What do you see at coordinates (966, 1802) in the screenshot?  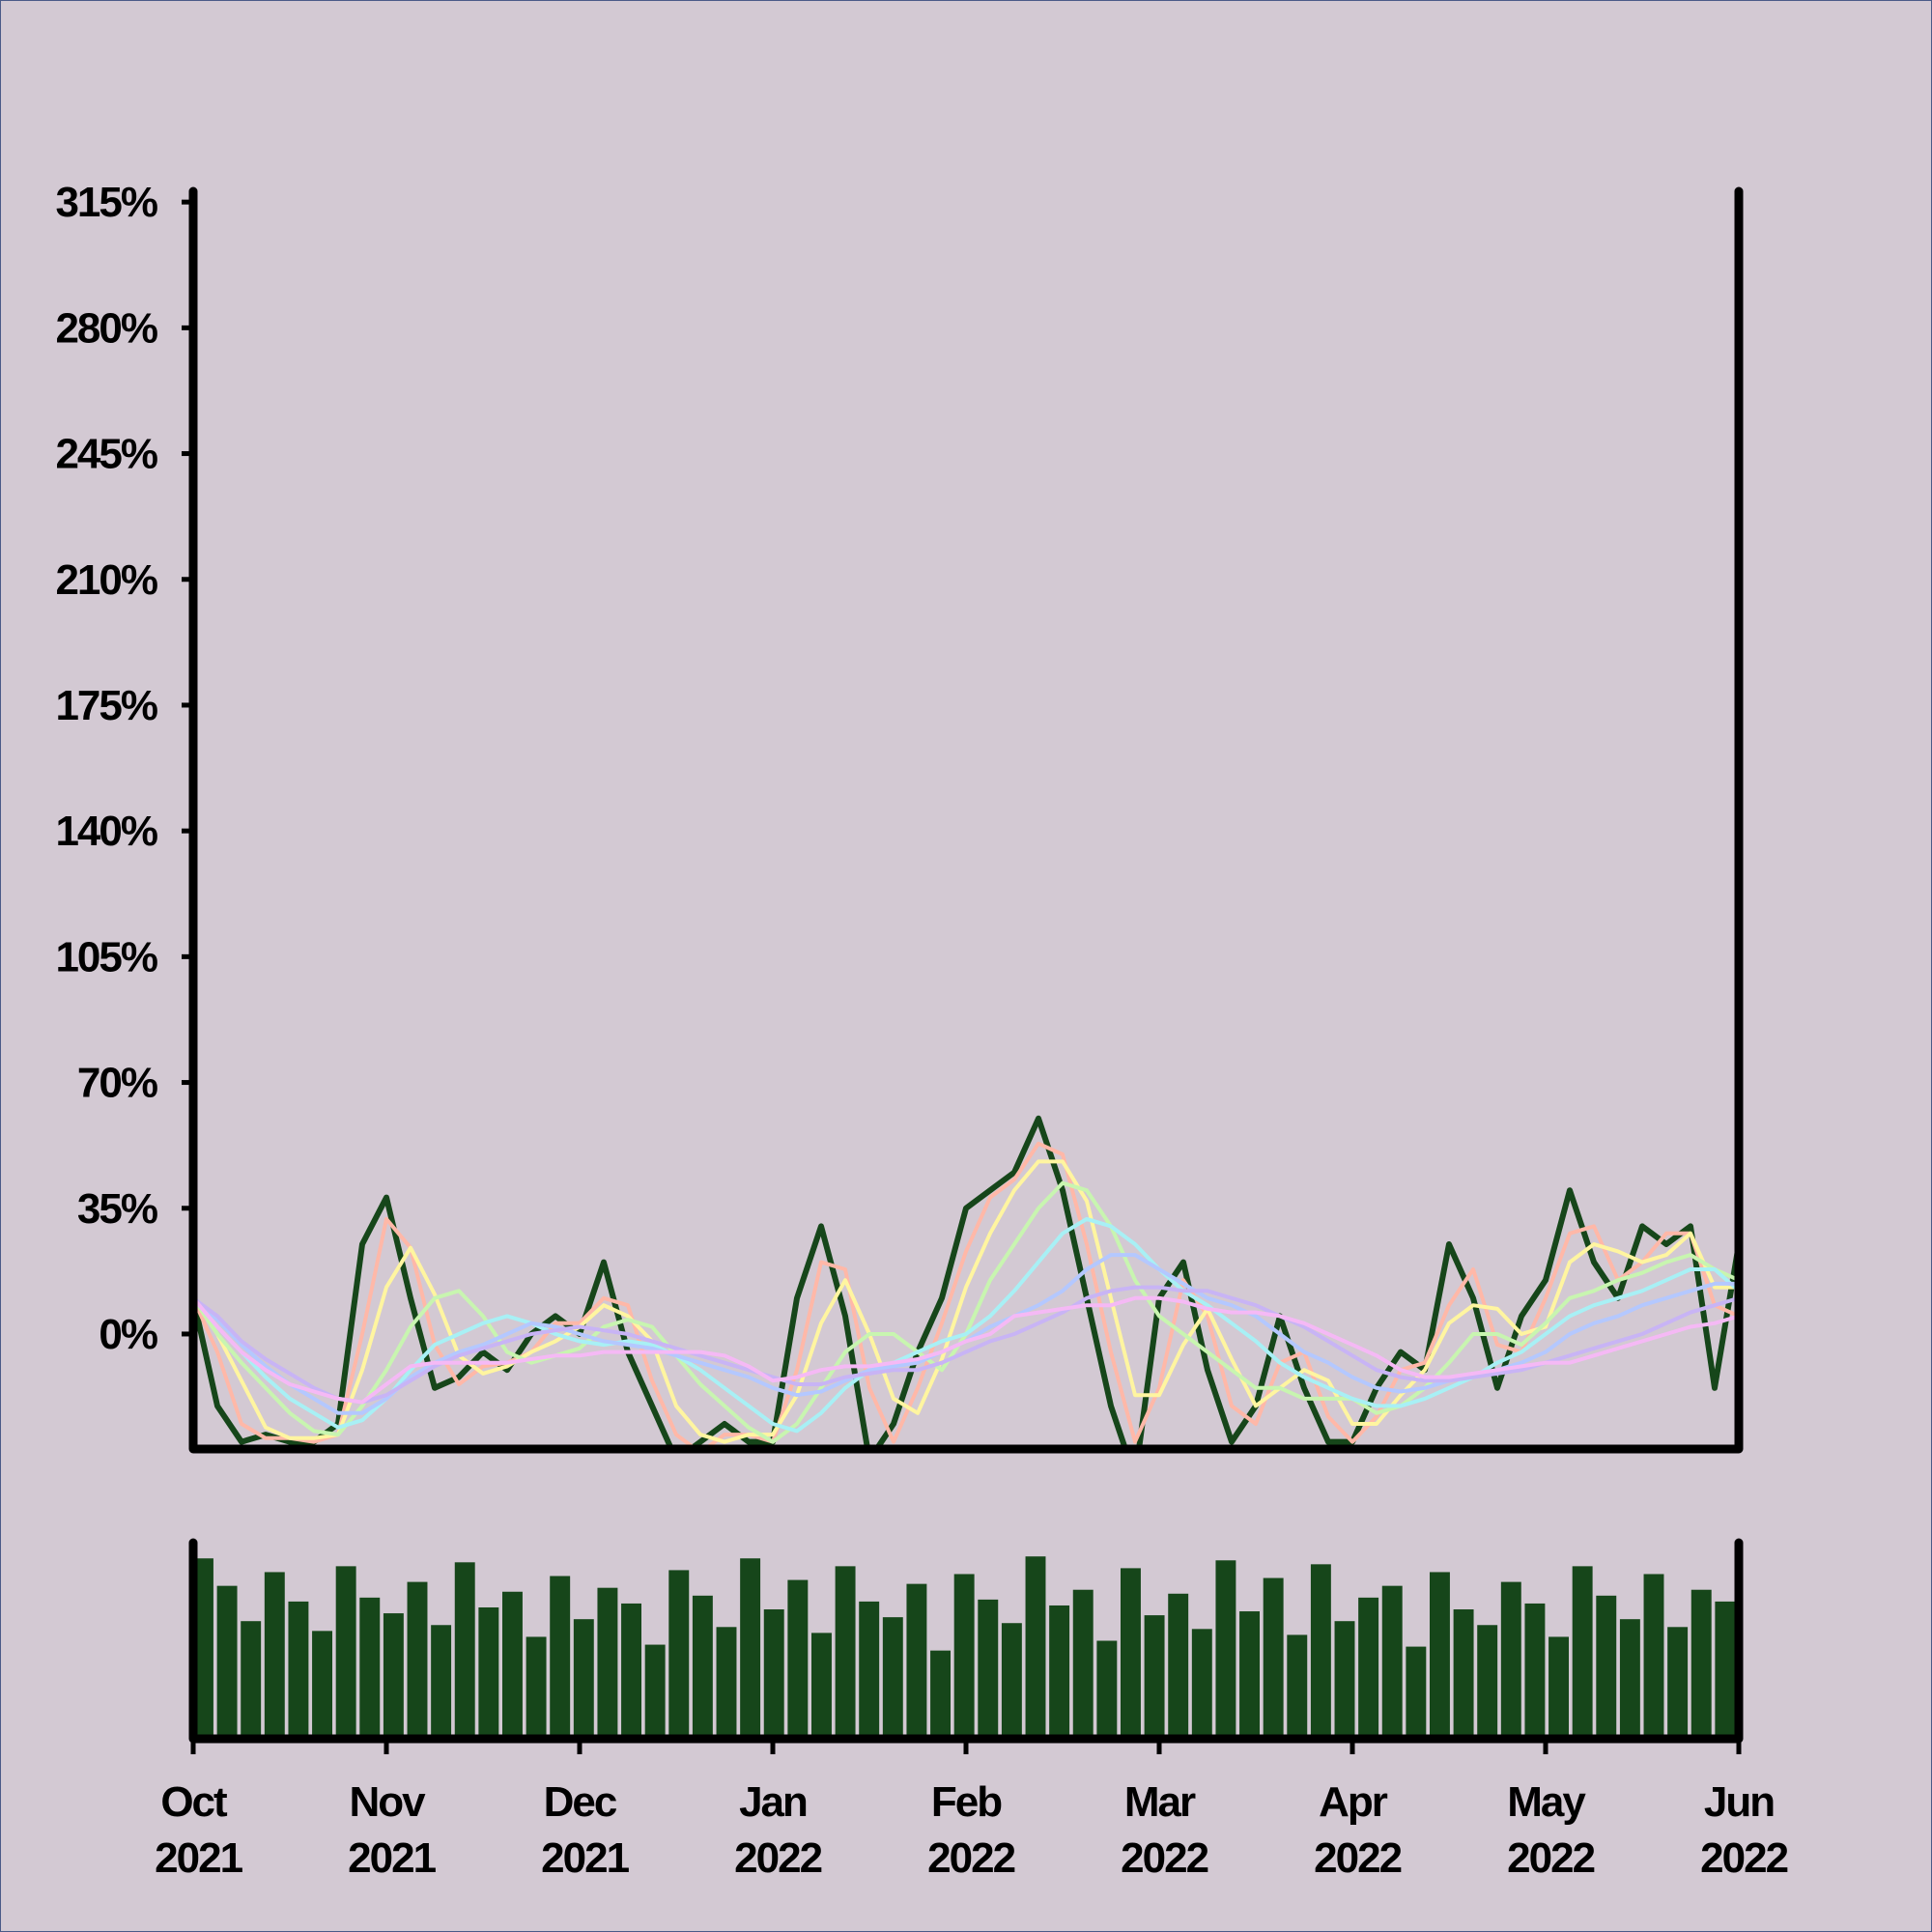 I see `x-tick-label-line: Feb` at bounding box center [966, 1802].